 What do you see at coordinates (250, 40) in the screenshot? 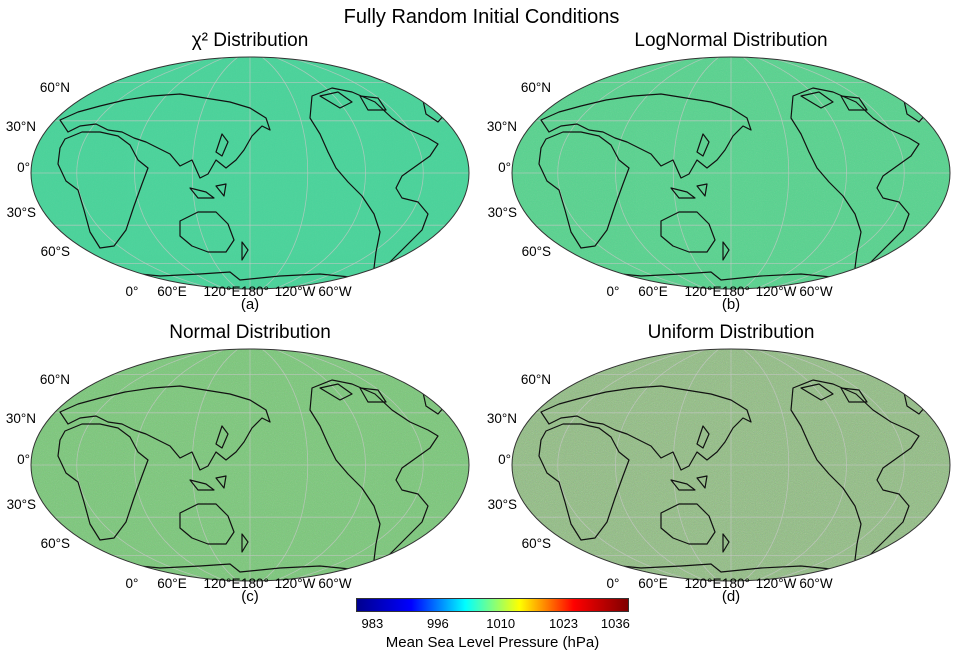
I see `panel-title: χ² Distribution` at bounding box center [250, 40].